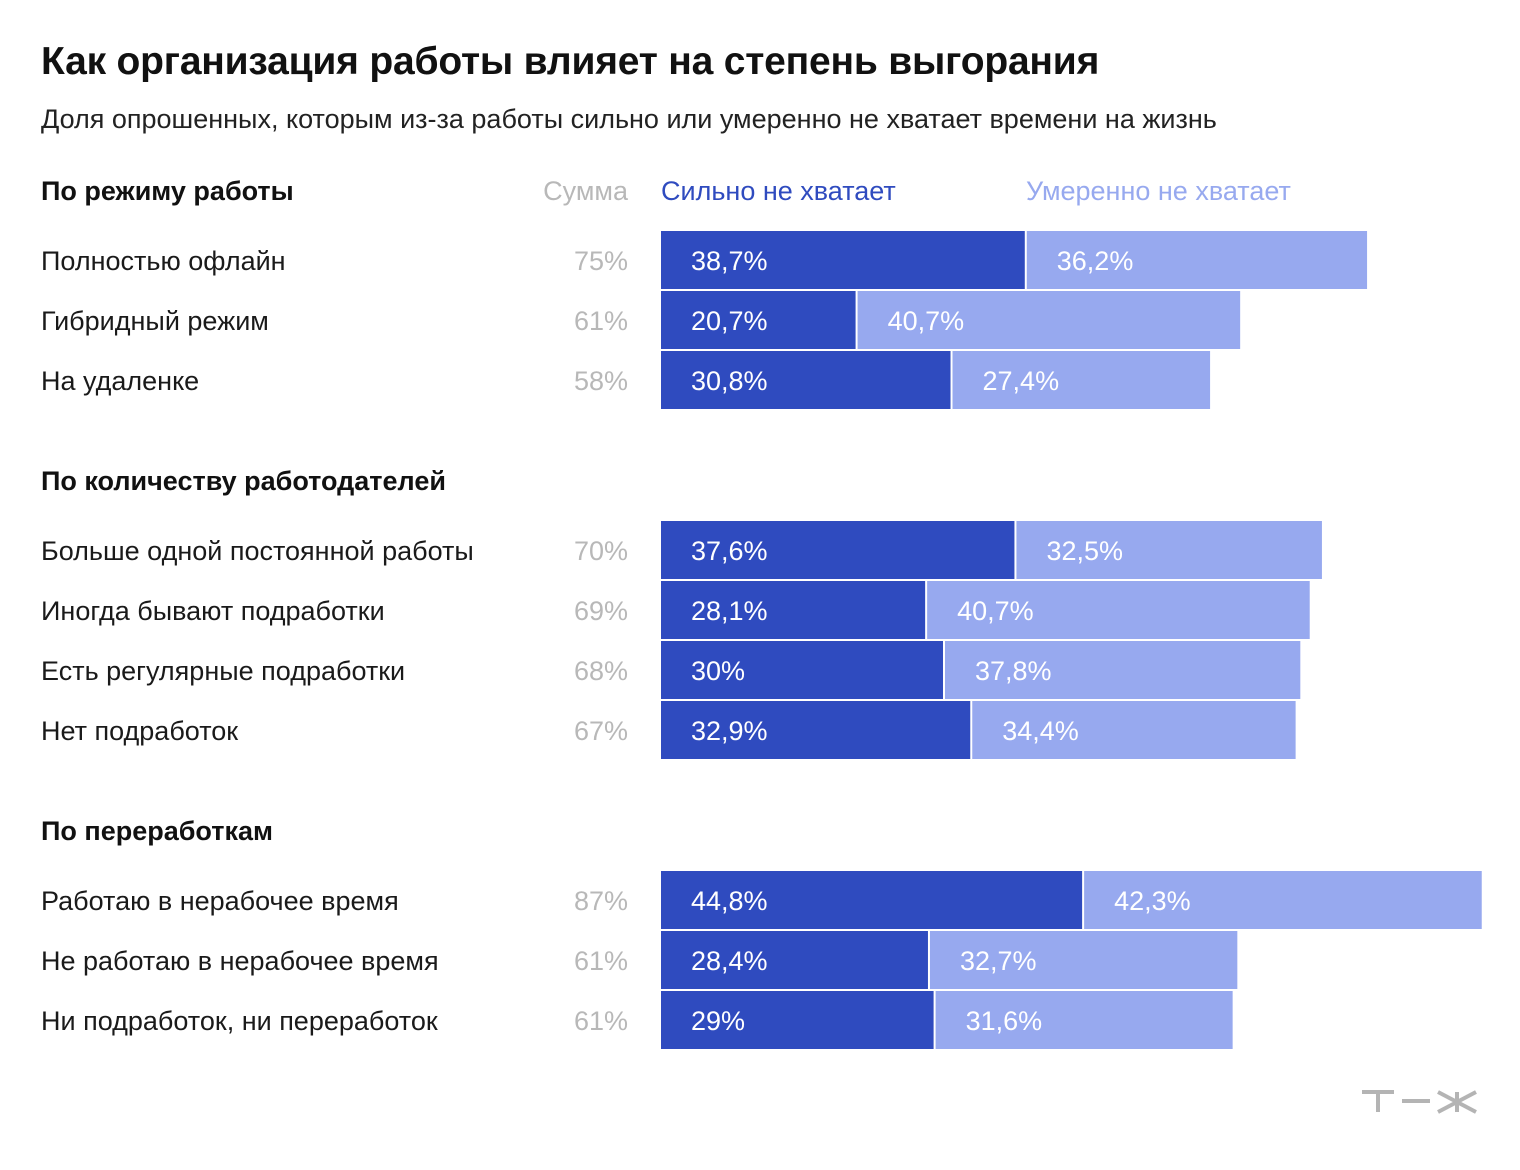  What do you see at coordinates (729, 321) in the screenshot?
I see `bar-label-strong: 20,7%` at bounding box center [729, 321].